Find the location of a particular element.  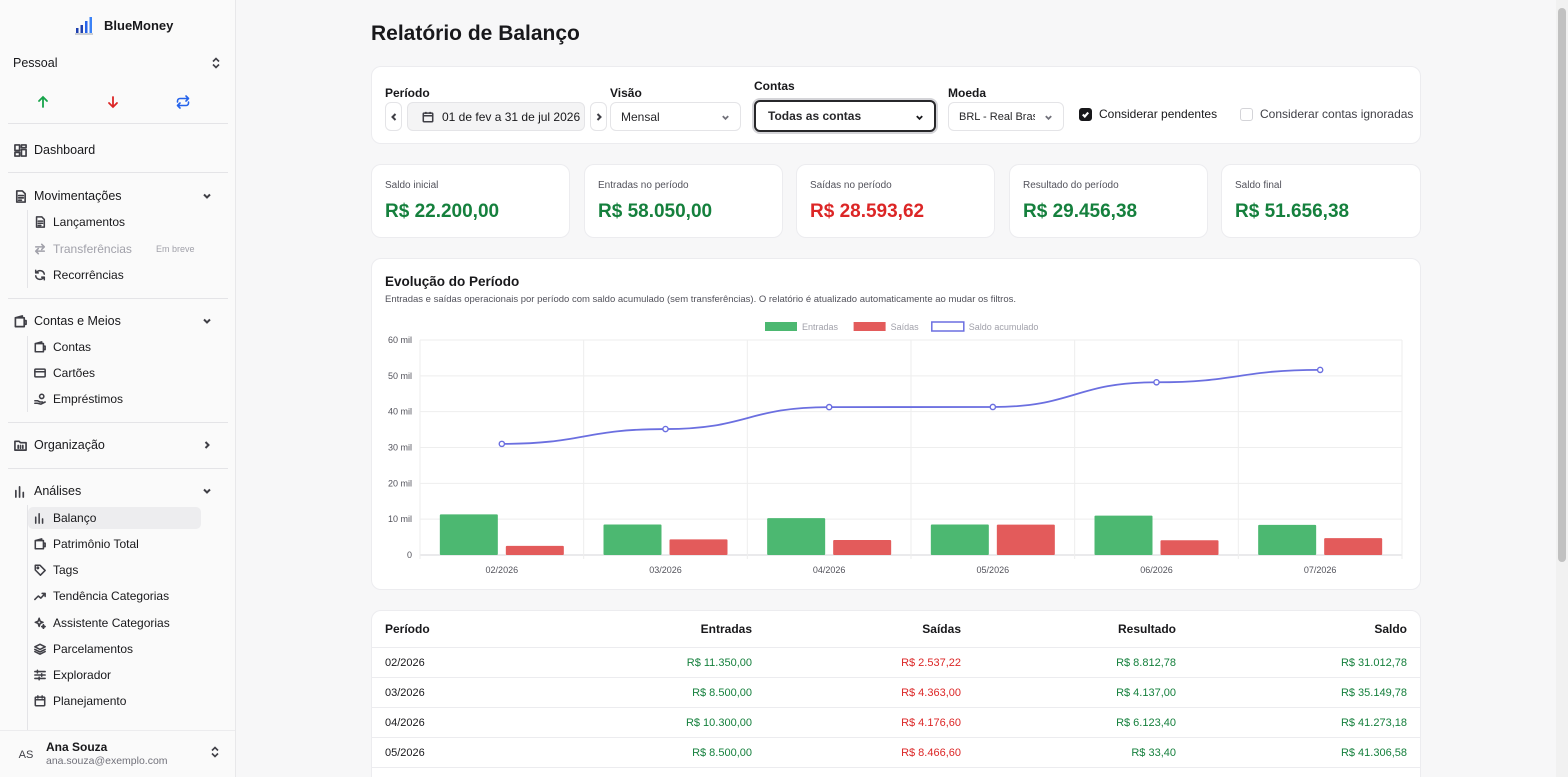

next-period-button is located at coordinates (598, 116).